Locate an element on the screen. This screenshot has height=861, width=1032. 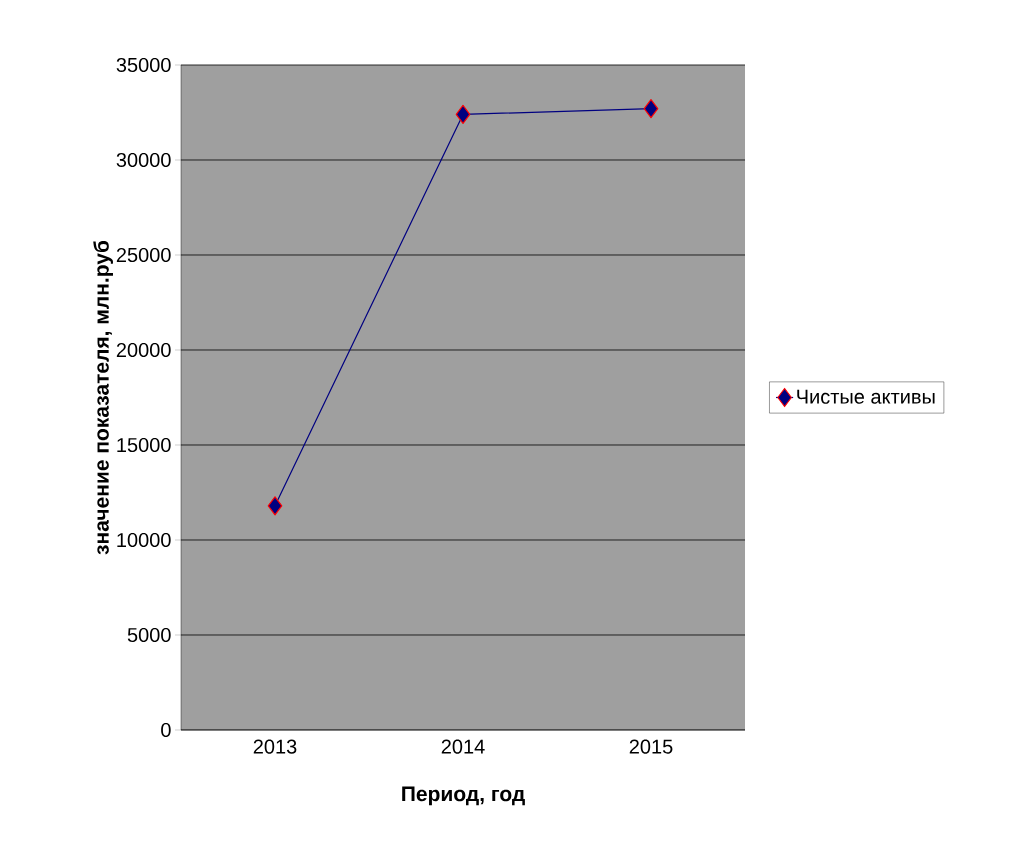
y-tick-label: 15000 is located at coordinates (144, 445).